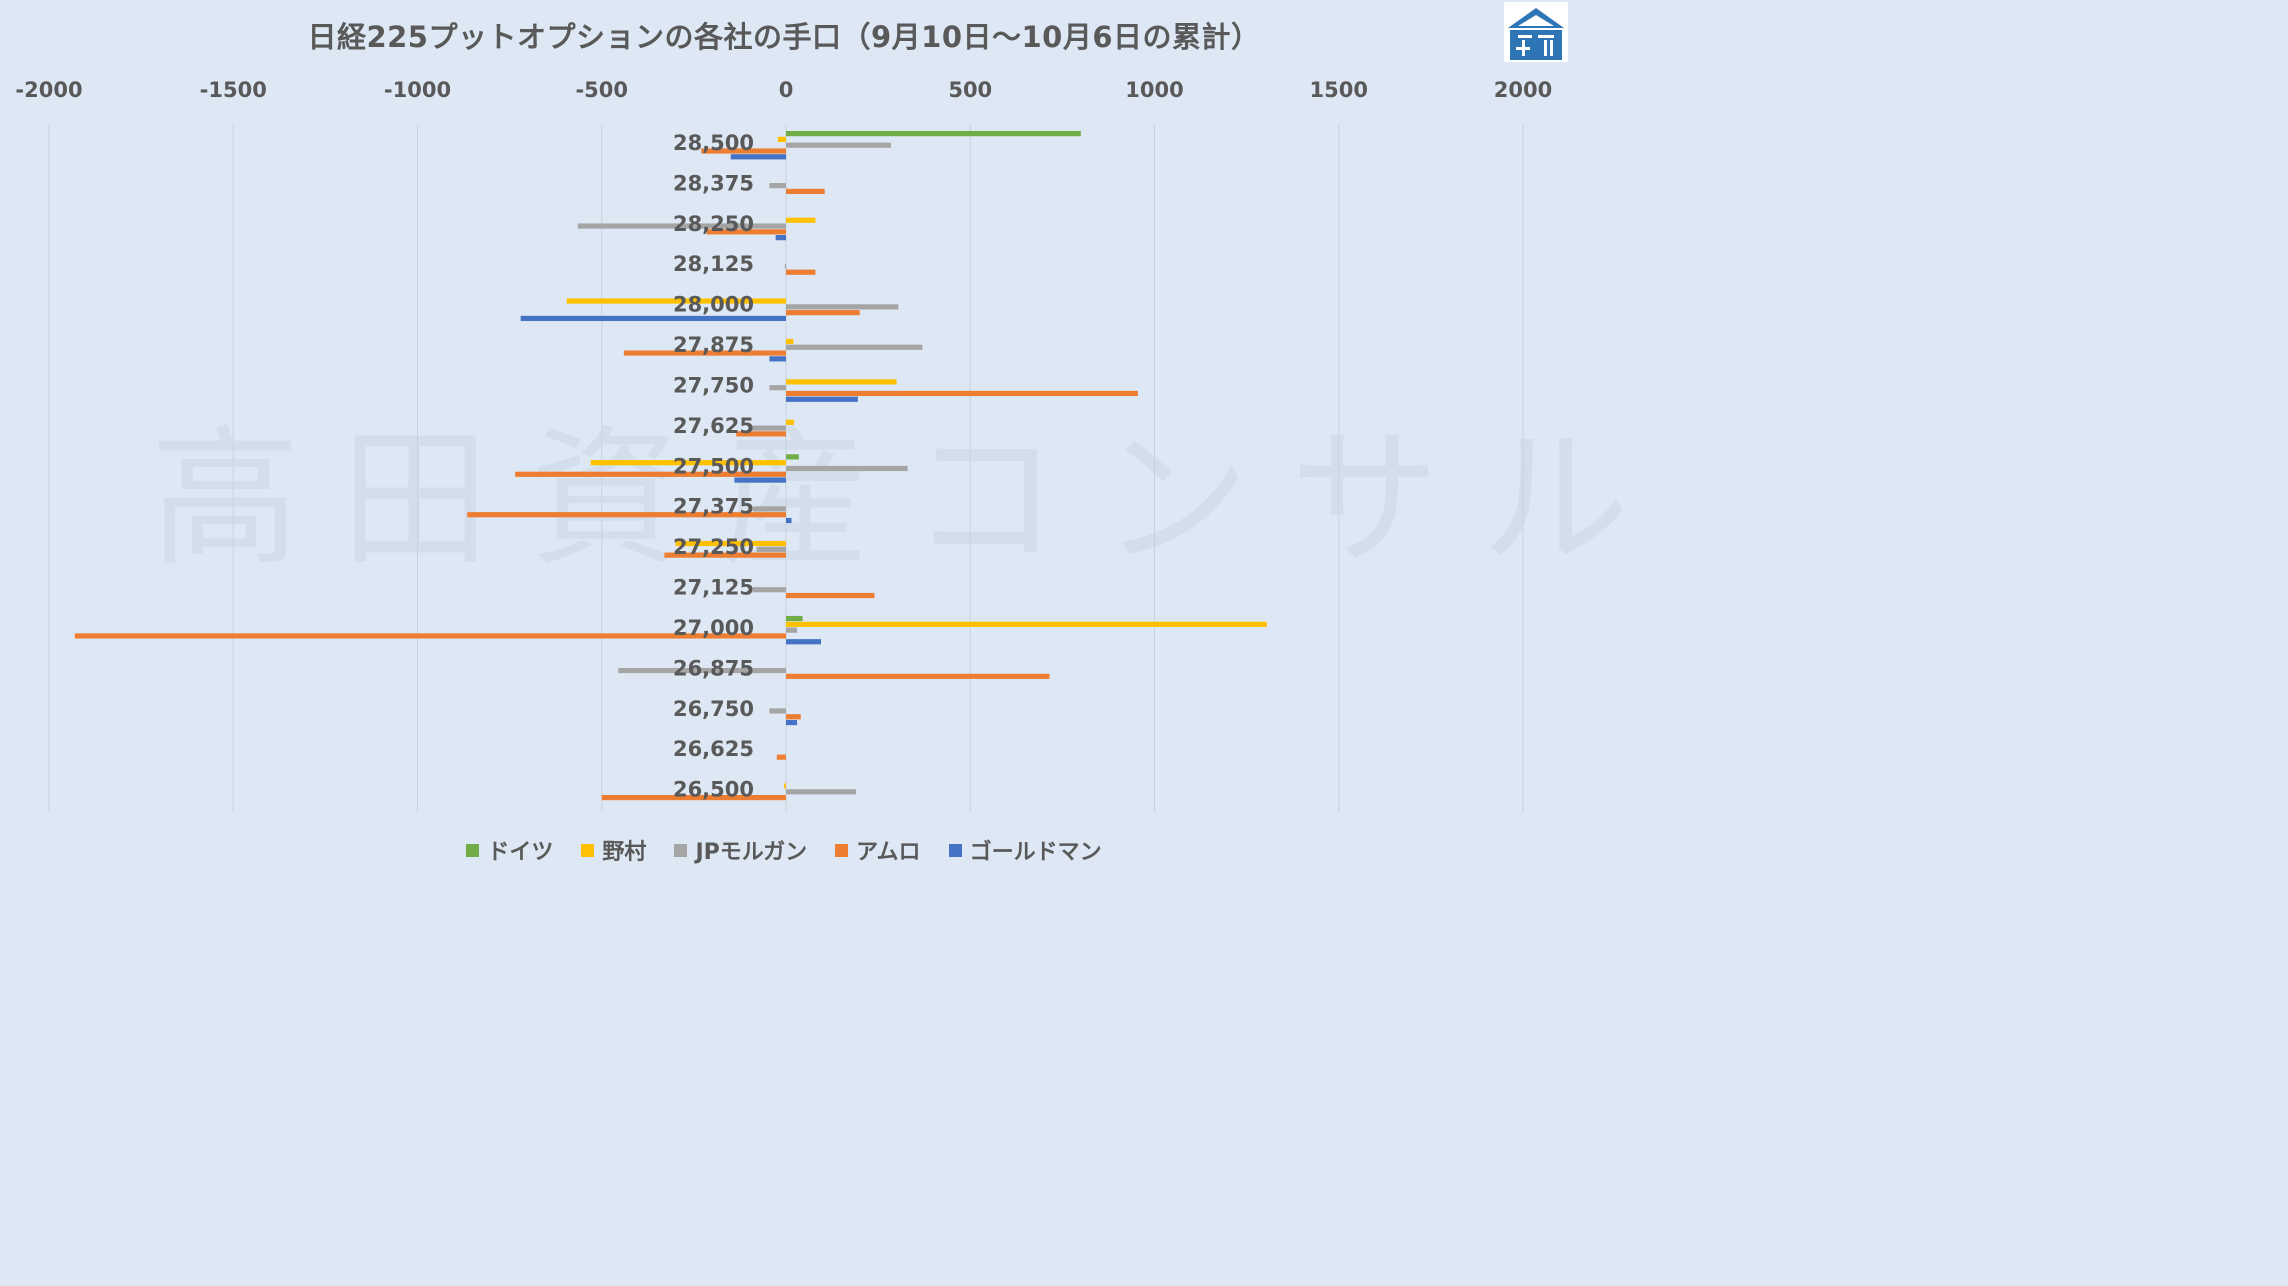 The width and height of the screenshot is (2288, 1286). Describe the element at coordinates (48, 90) in the screenshot. I see `x-tick-label: -2000` at that location.